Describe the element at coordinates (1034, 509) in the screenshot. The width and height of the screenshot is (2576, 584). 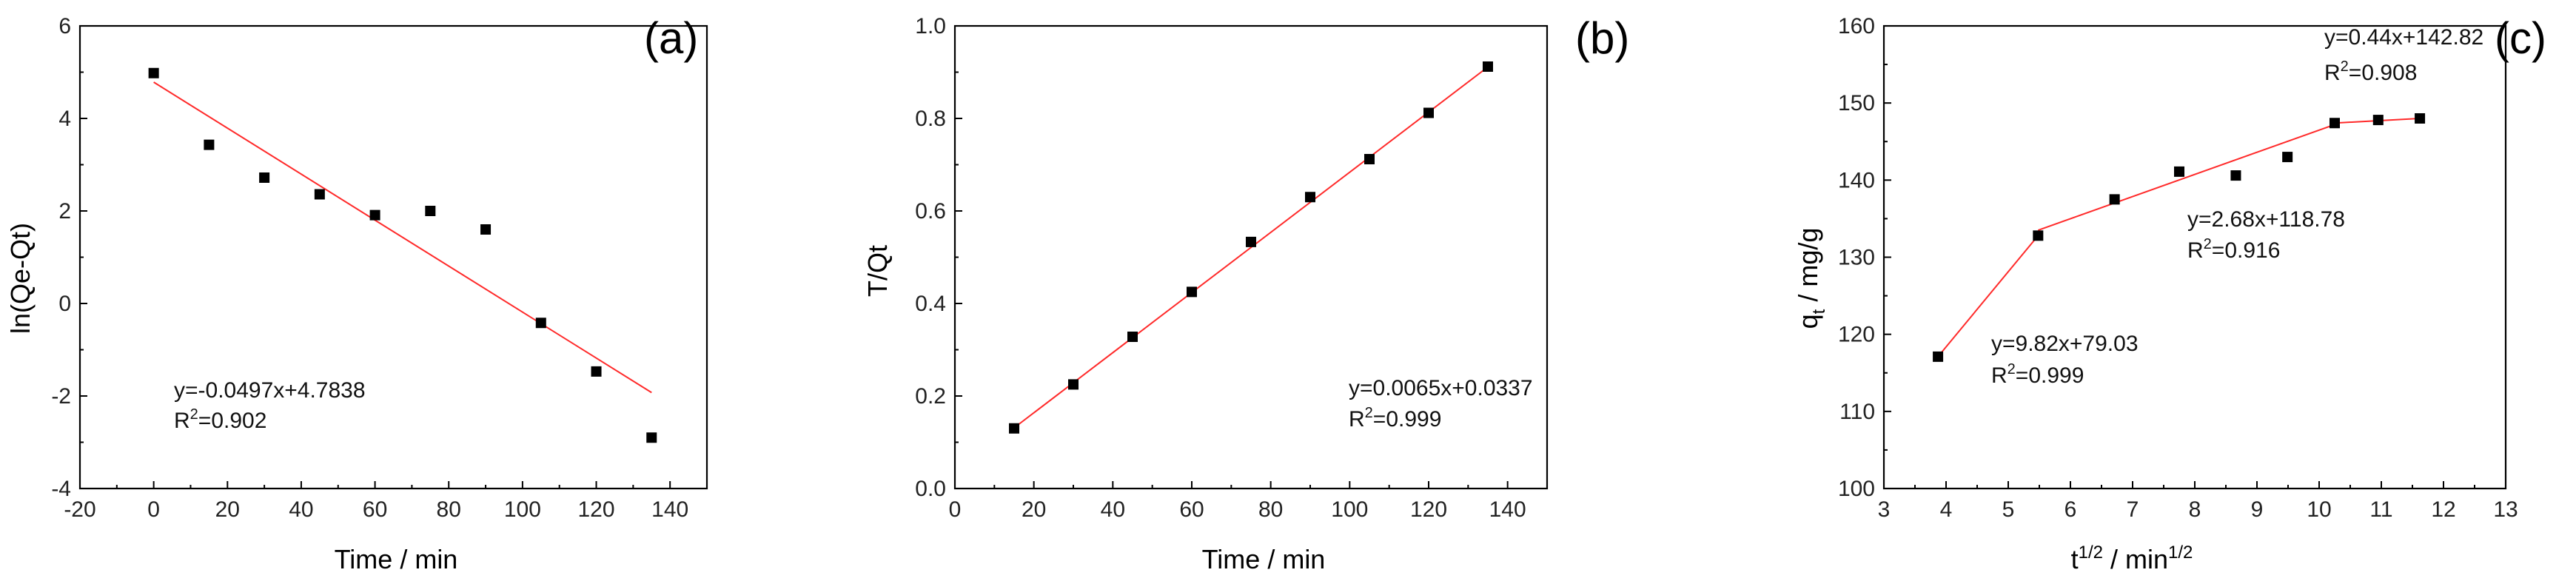
I see `panel-b-x-tick-label: 20` at that location.